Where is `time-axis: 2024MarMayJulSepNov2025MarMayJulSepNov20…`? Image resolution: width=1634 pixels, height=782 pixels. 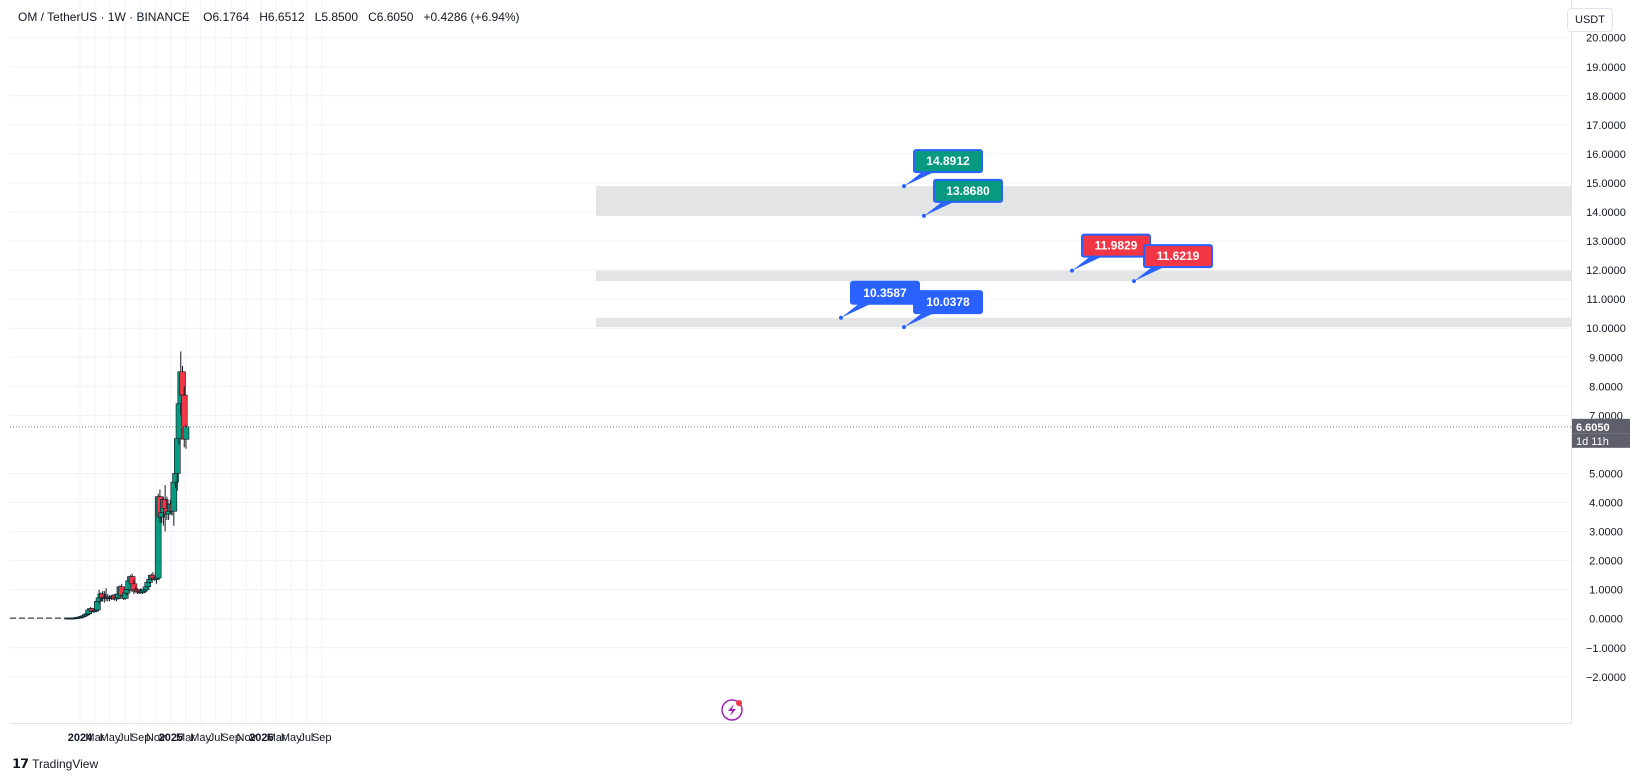 time-axis: 2024MarMayJulSepNov2025MarMayJulSepNov20… is located at coordinates (200, 738).